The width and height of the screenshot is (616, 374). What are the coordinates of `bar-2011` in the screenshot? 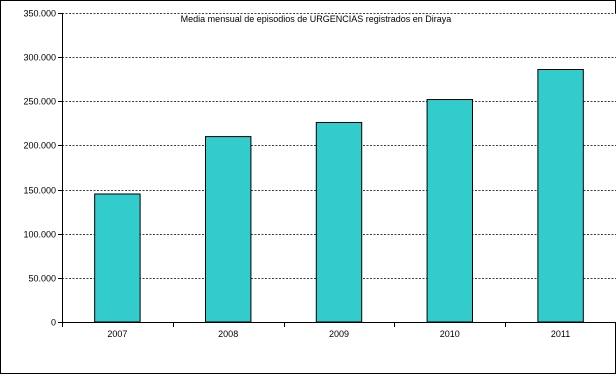 It's located at (560, 196).